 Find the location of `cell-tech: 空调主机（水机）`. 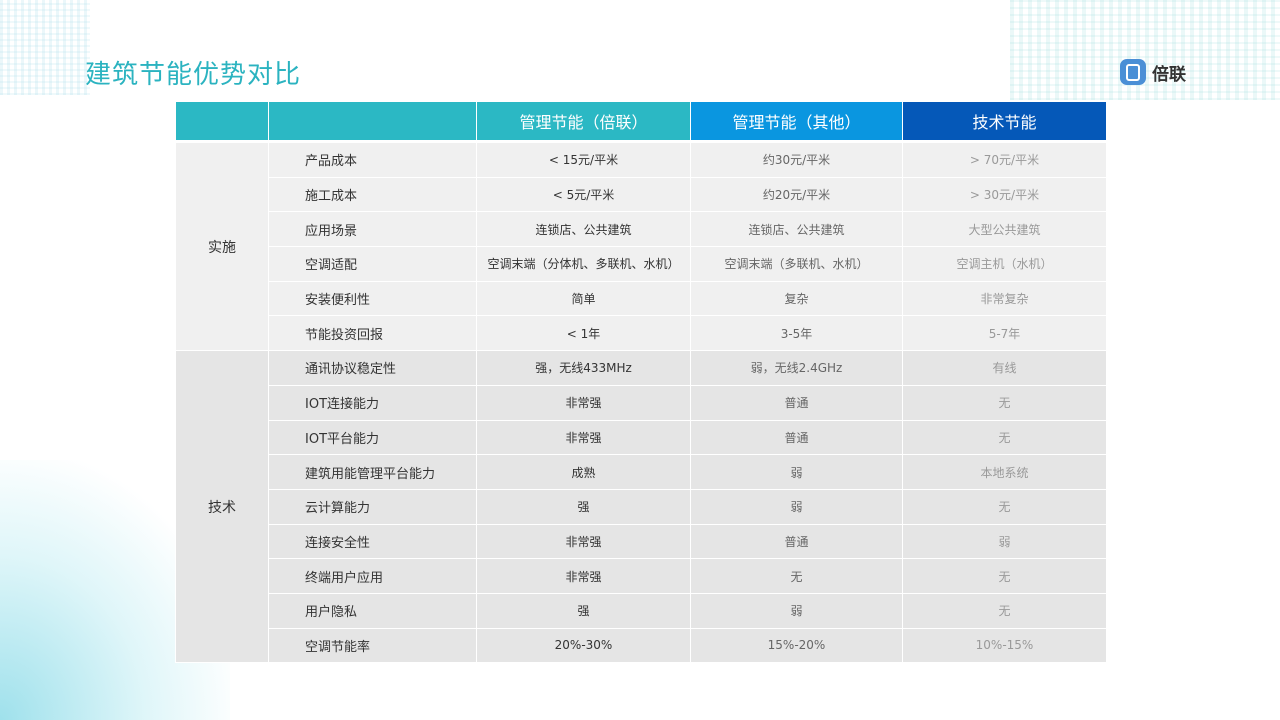

cell-tech: 空调主机（水机） is located at coordinates (1004, 264).